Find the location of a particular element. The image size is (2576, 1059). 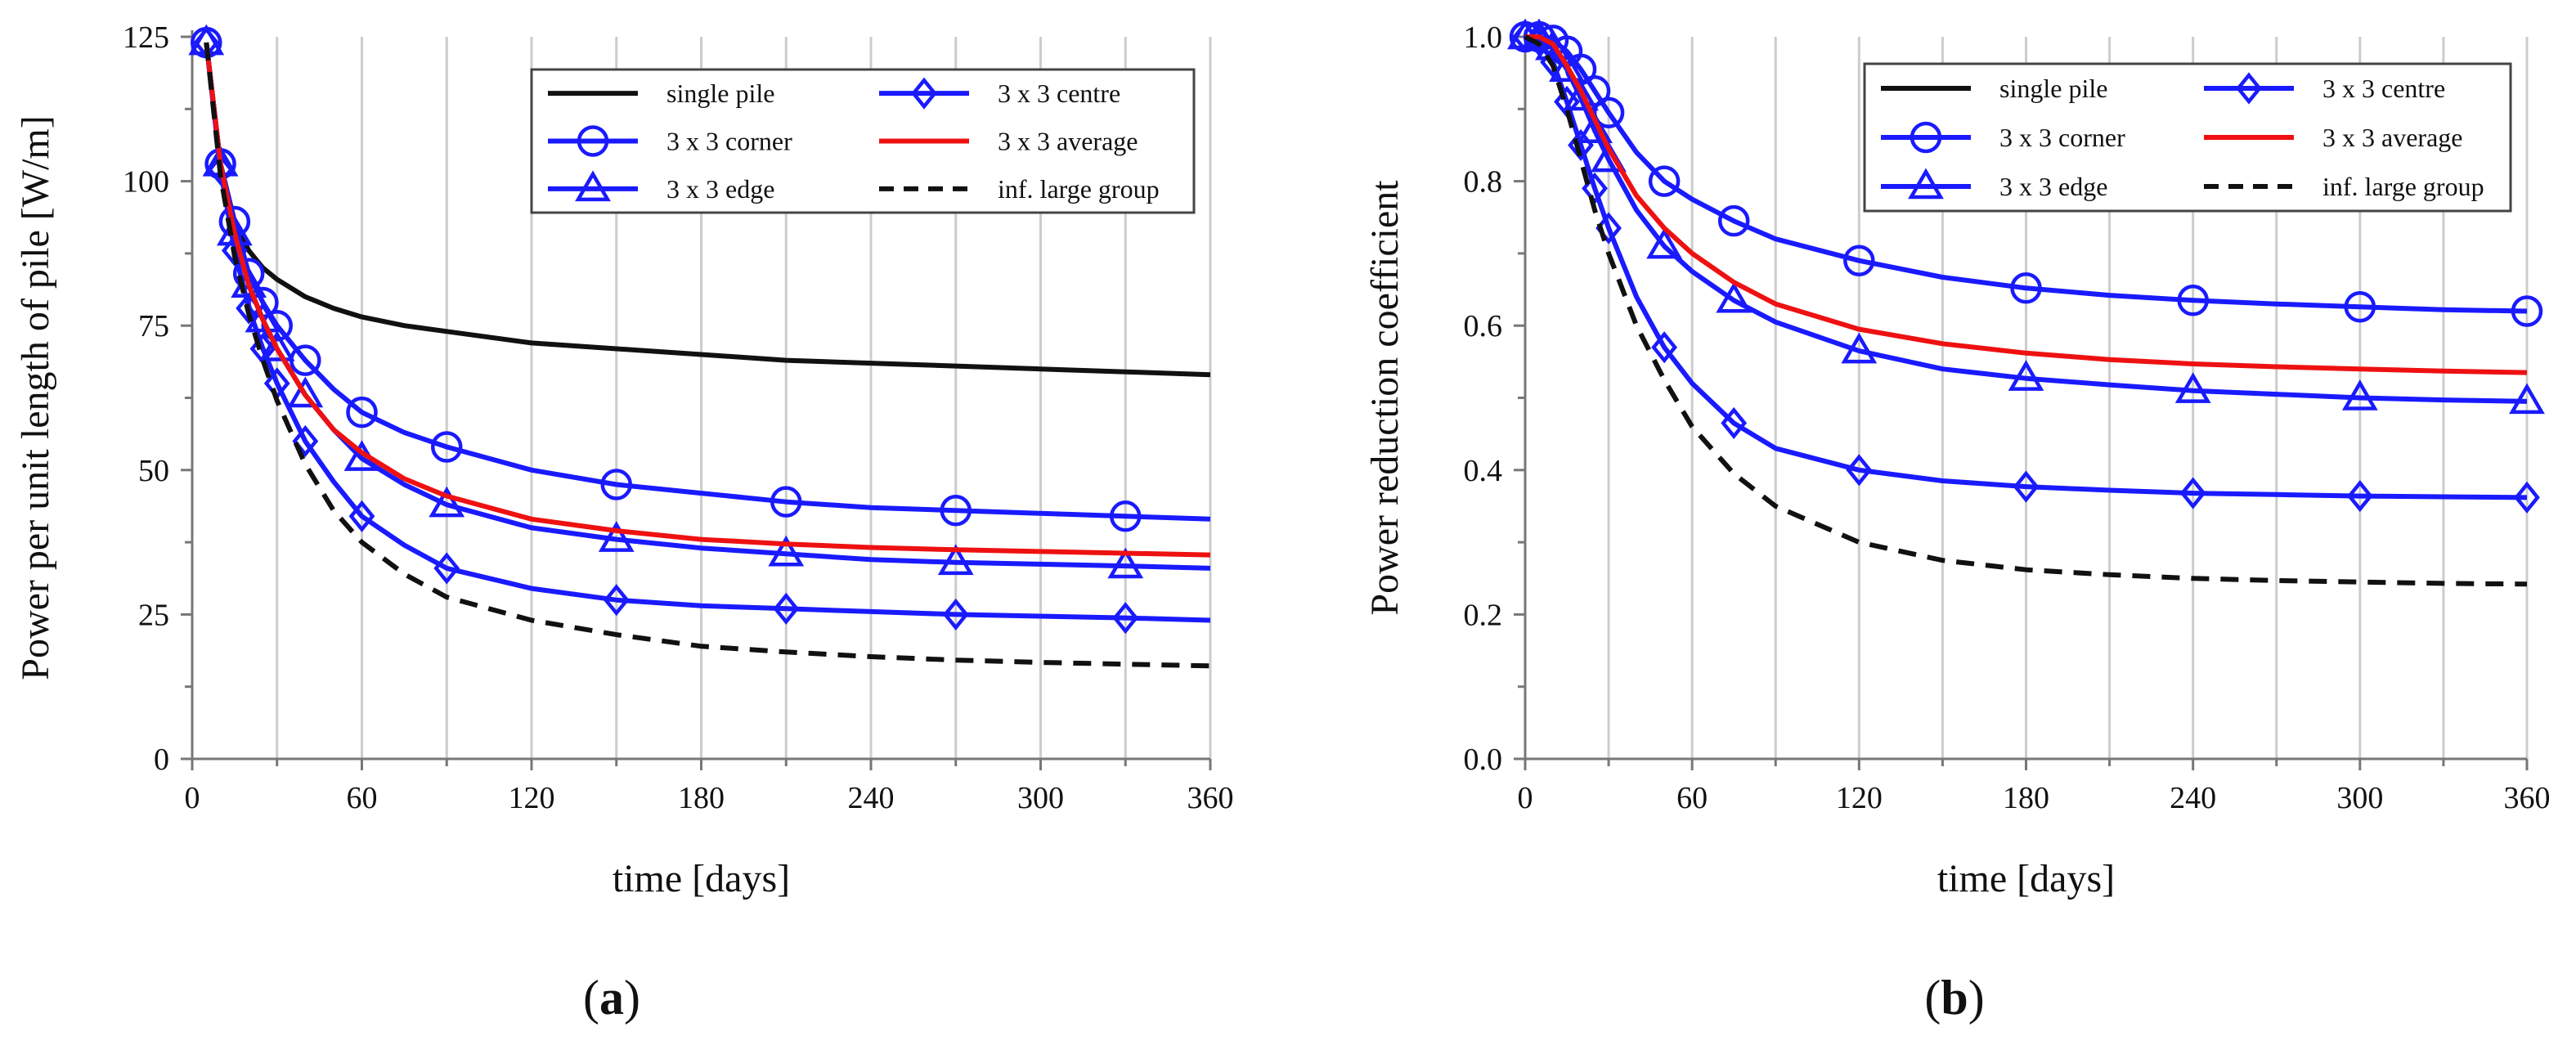

x-tick-label: 300 is located at coordinates (1040, 798).